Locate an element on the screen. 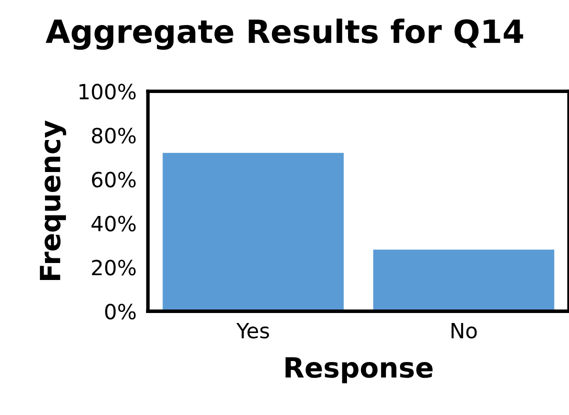 Image resolution: width=569 pixels, height=415 pixels. chart-title: Aggregate Results for Q14 is located at coordinates (285, 34).